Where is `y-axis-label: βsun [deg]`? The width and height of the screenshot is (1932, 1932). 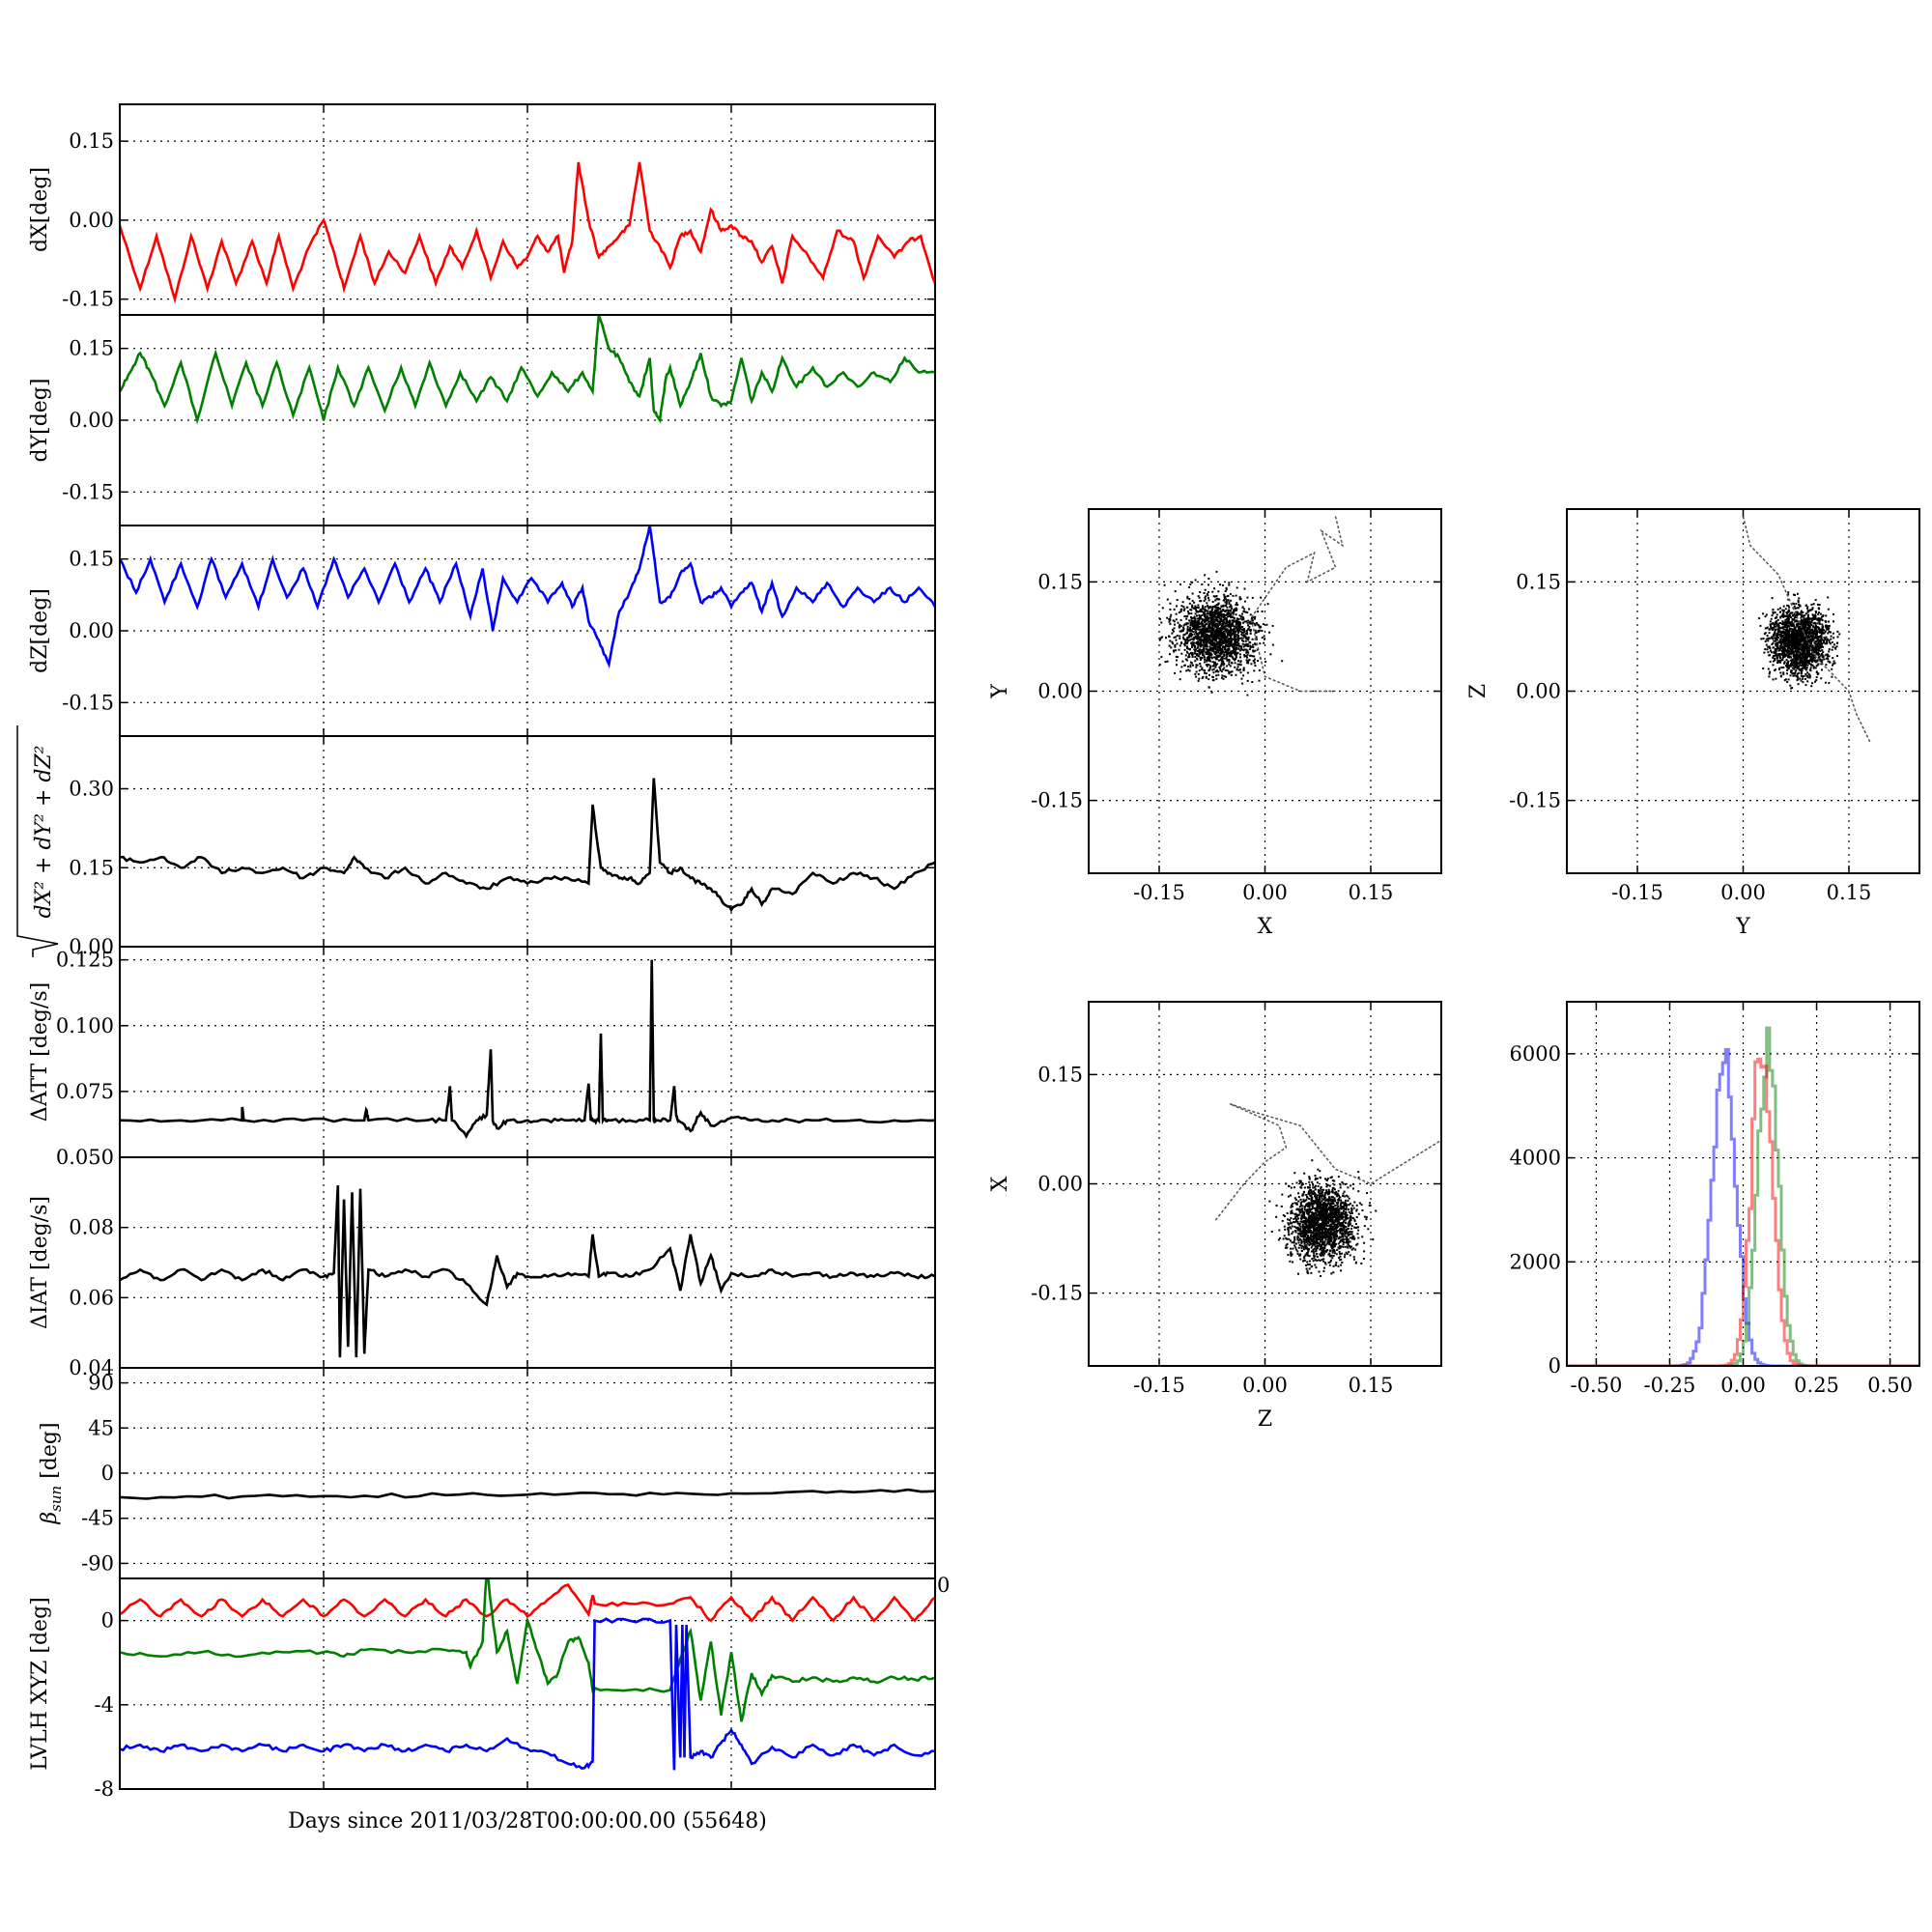
y-axis-label: βsun [deg] is located at coordinates (51, 1473).